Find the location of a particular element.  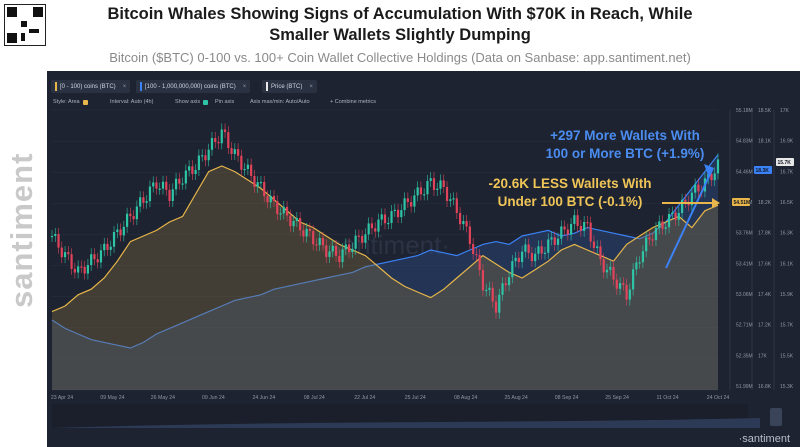

y-tick-label: 15.3K is located at coordinates (787, 387).